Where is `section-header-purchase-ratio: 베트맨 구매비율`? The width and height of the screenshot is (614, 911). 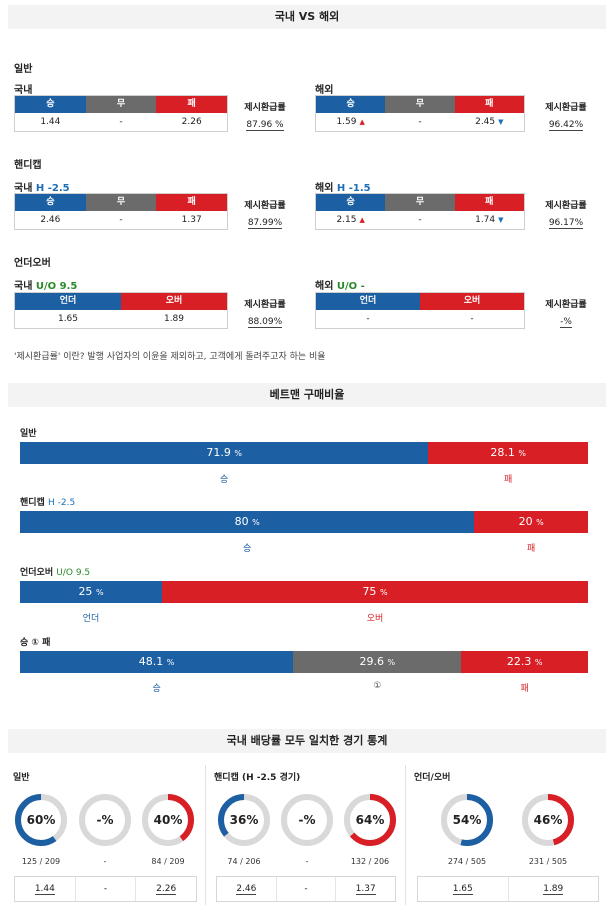
section-header-purchase-ratio: 베트맨 구매비율 is located at coordinates (307, 395).